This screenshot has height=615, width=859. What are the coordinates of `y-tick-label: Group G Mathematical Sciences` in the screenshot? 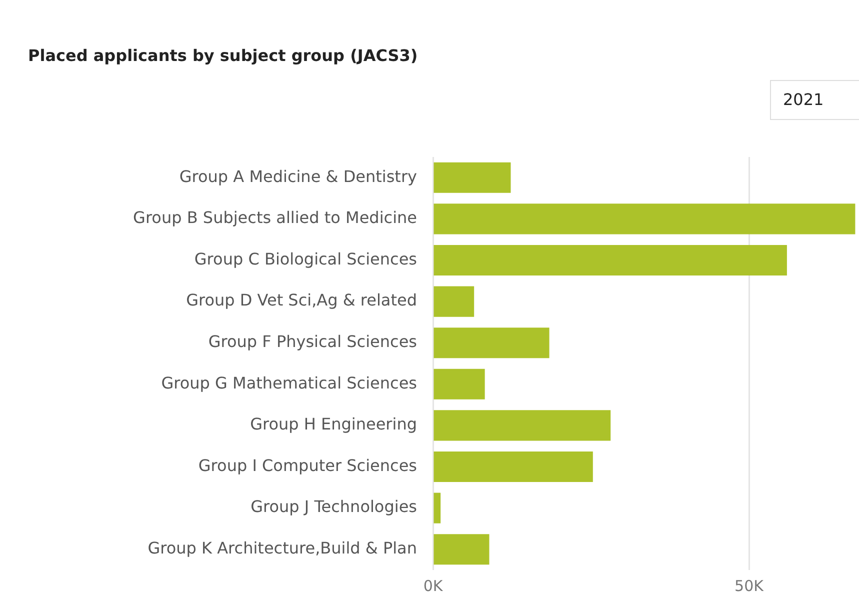 It's located at (289, 382).